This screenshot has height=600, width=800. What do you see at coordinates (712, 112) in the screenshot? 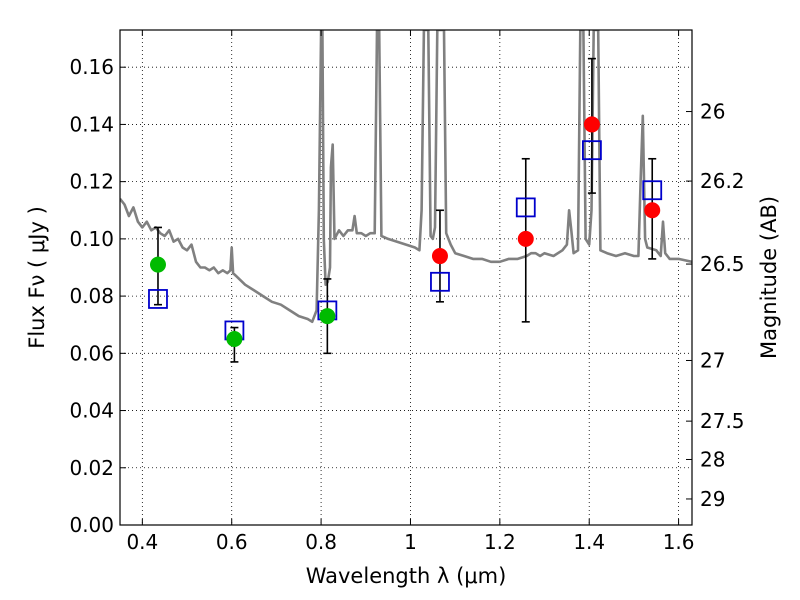
I see `y2-tick-label: 26` at bounding box center [712, 112].